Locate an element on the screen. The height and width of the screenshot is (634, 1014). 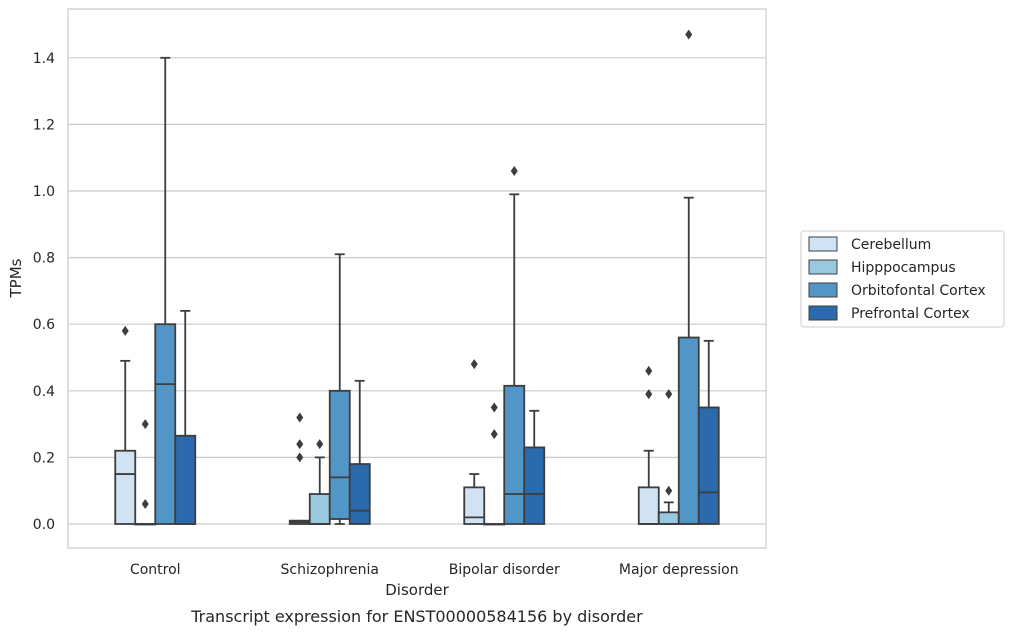
legend-label: Cerebellum is located at coordinates (891, 245).